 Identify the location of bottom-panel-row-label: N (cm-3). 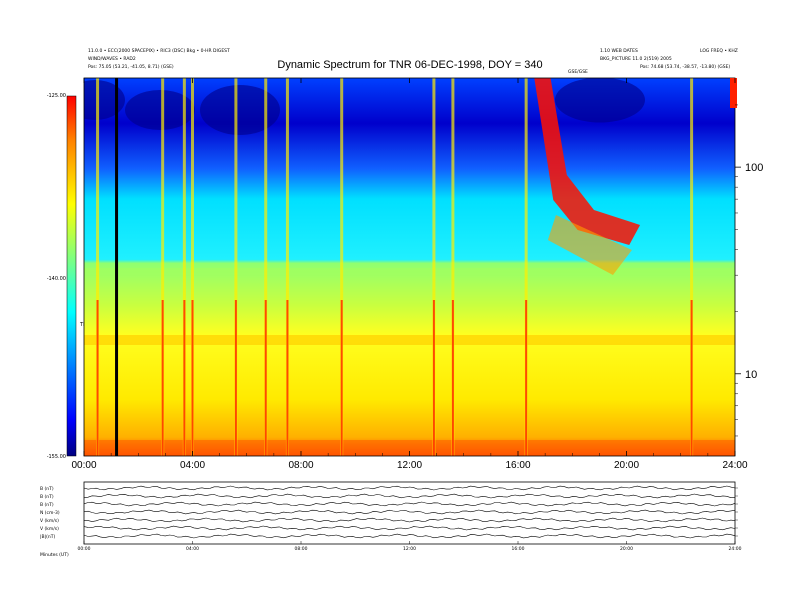
(50, 513).